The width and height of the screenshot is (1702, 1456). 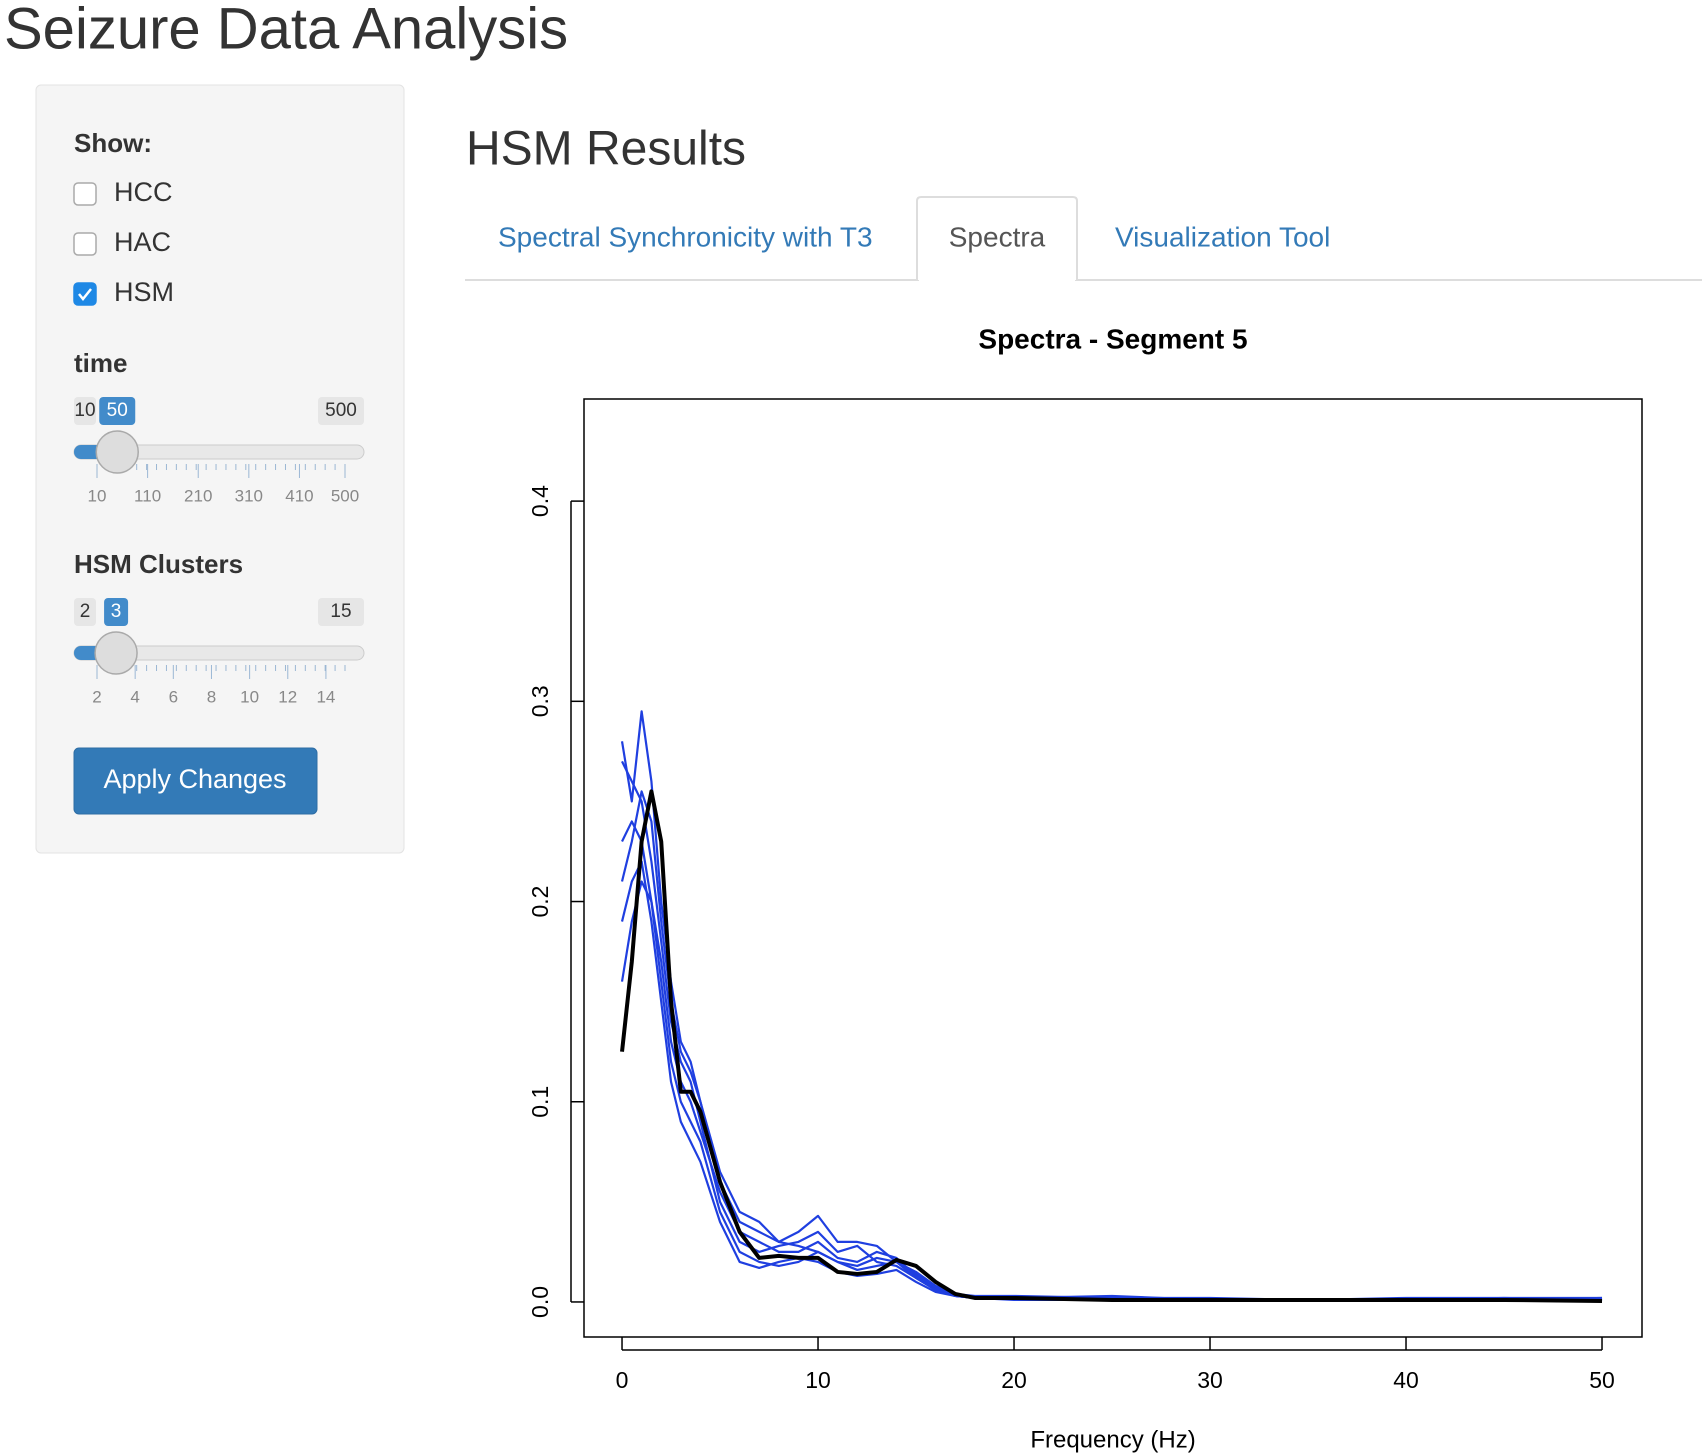 What do you see at coordinates (1112, 338) in the screenshot?
I see `chart-title: Spectra - Segment 5` at bounding box center [1112, 338].